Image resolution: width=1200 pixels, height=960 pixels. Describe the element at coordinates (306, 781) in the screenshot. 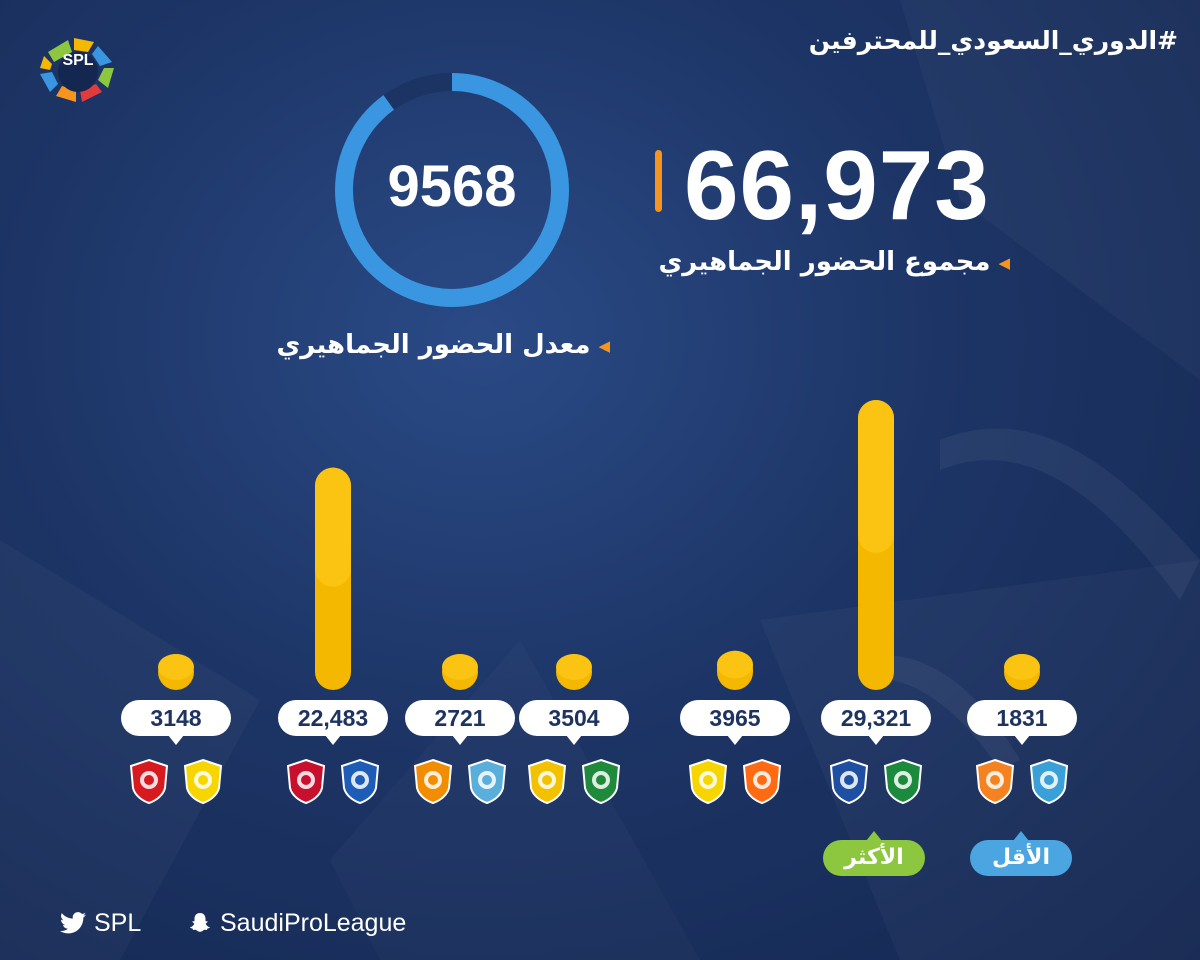

I see `al-faisaly-crest-icon` at that location.